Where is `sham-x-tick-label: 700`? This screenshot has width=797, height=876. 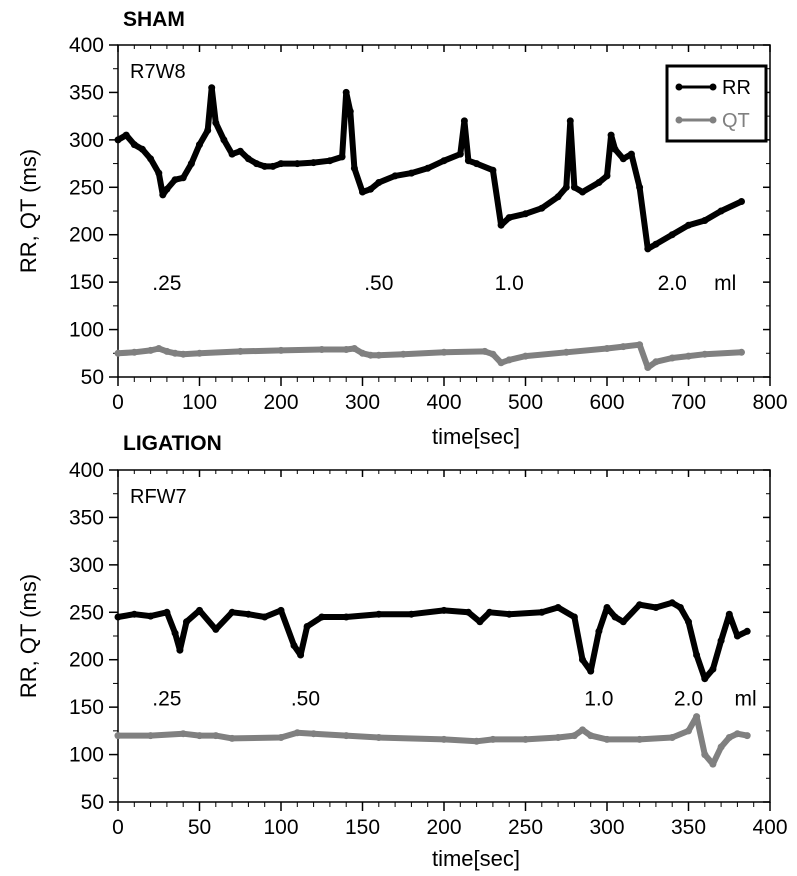 sham-x-tick-label: 700 is located at coordinates (688, 402).